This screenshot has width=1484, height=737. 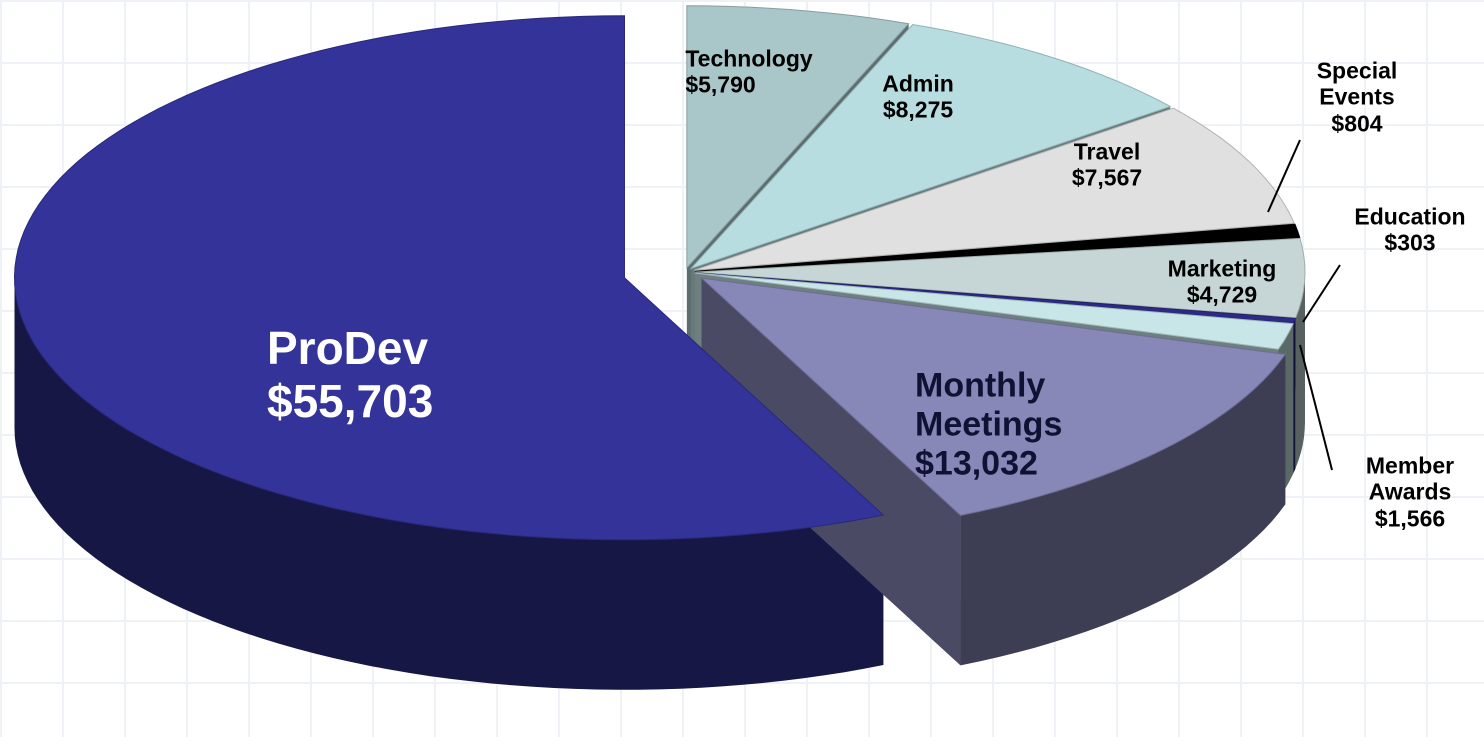 I want to click on data-label: Special Events $804, so click(x=1357, y=96).